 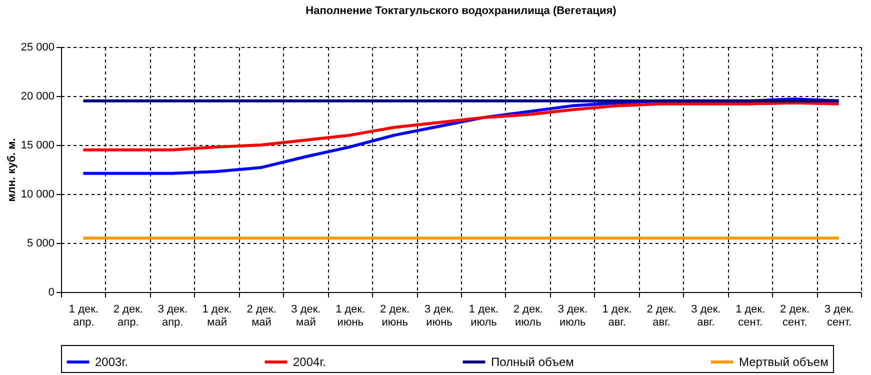 I want to click on legend-label: 2004г., so click(x=309, y=362).